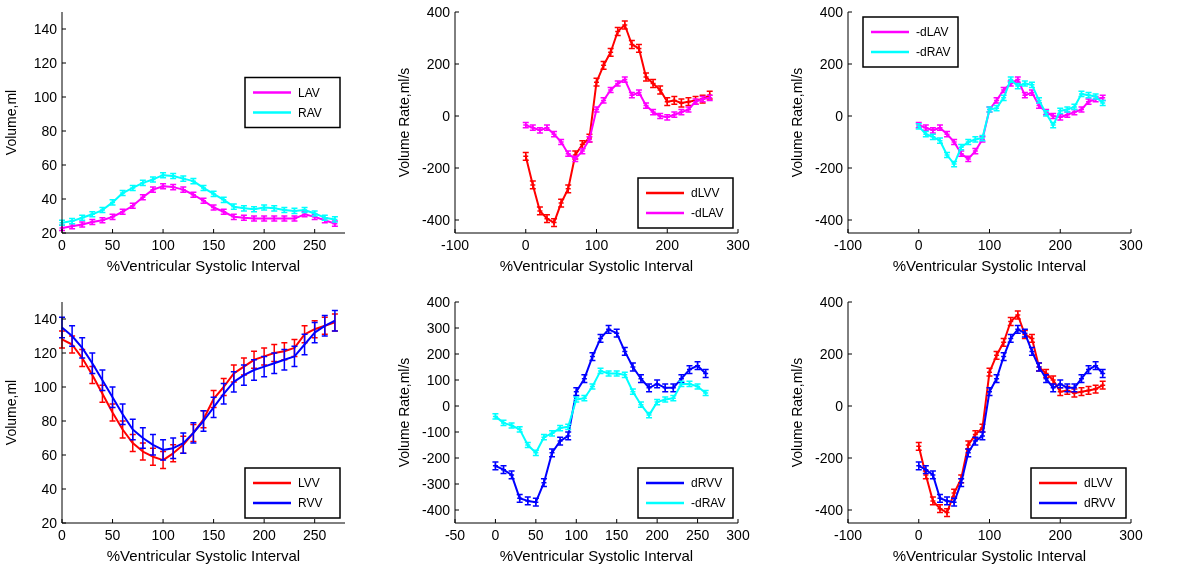 The image size is (1179, 579). Describe the element at coordinates (438, 327) in the screenshot. I see `y-tick-label: 300` at that location.